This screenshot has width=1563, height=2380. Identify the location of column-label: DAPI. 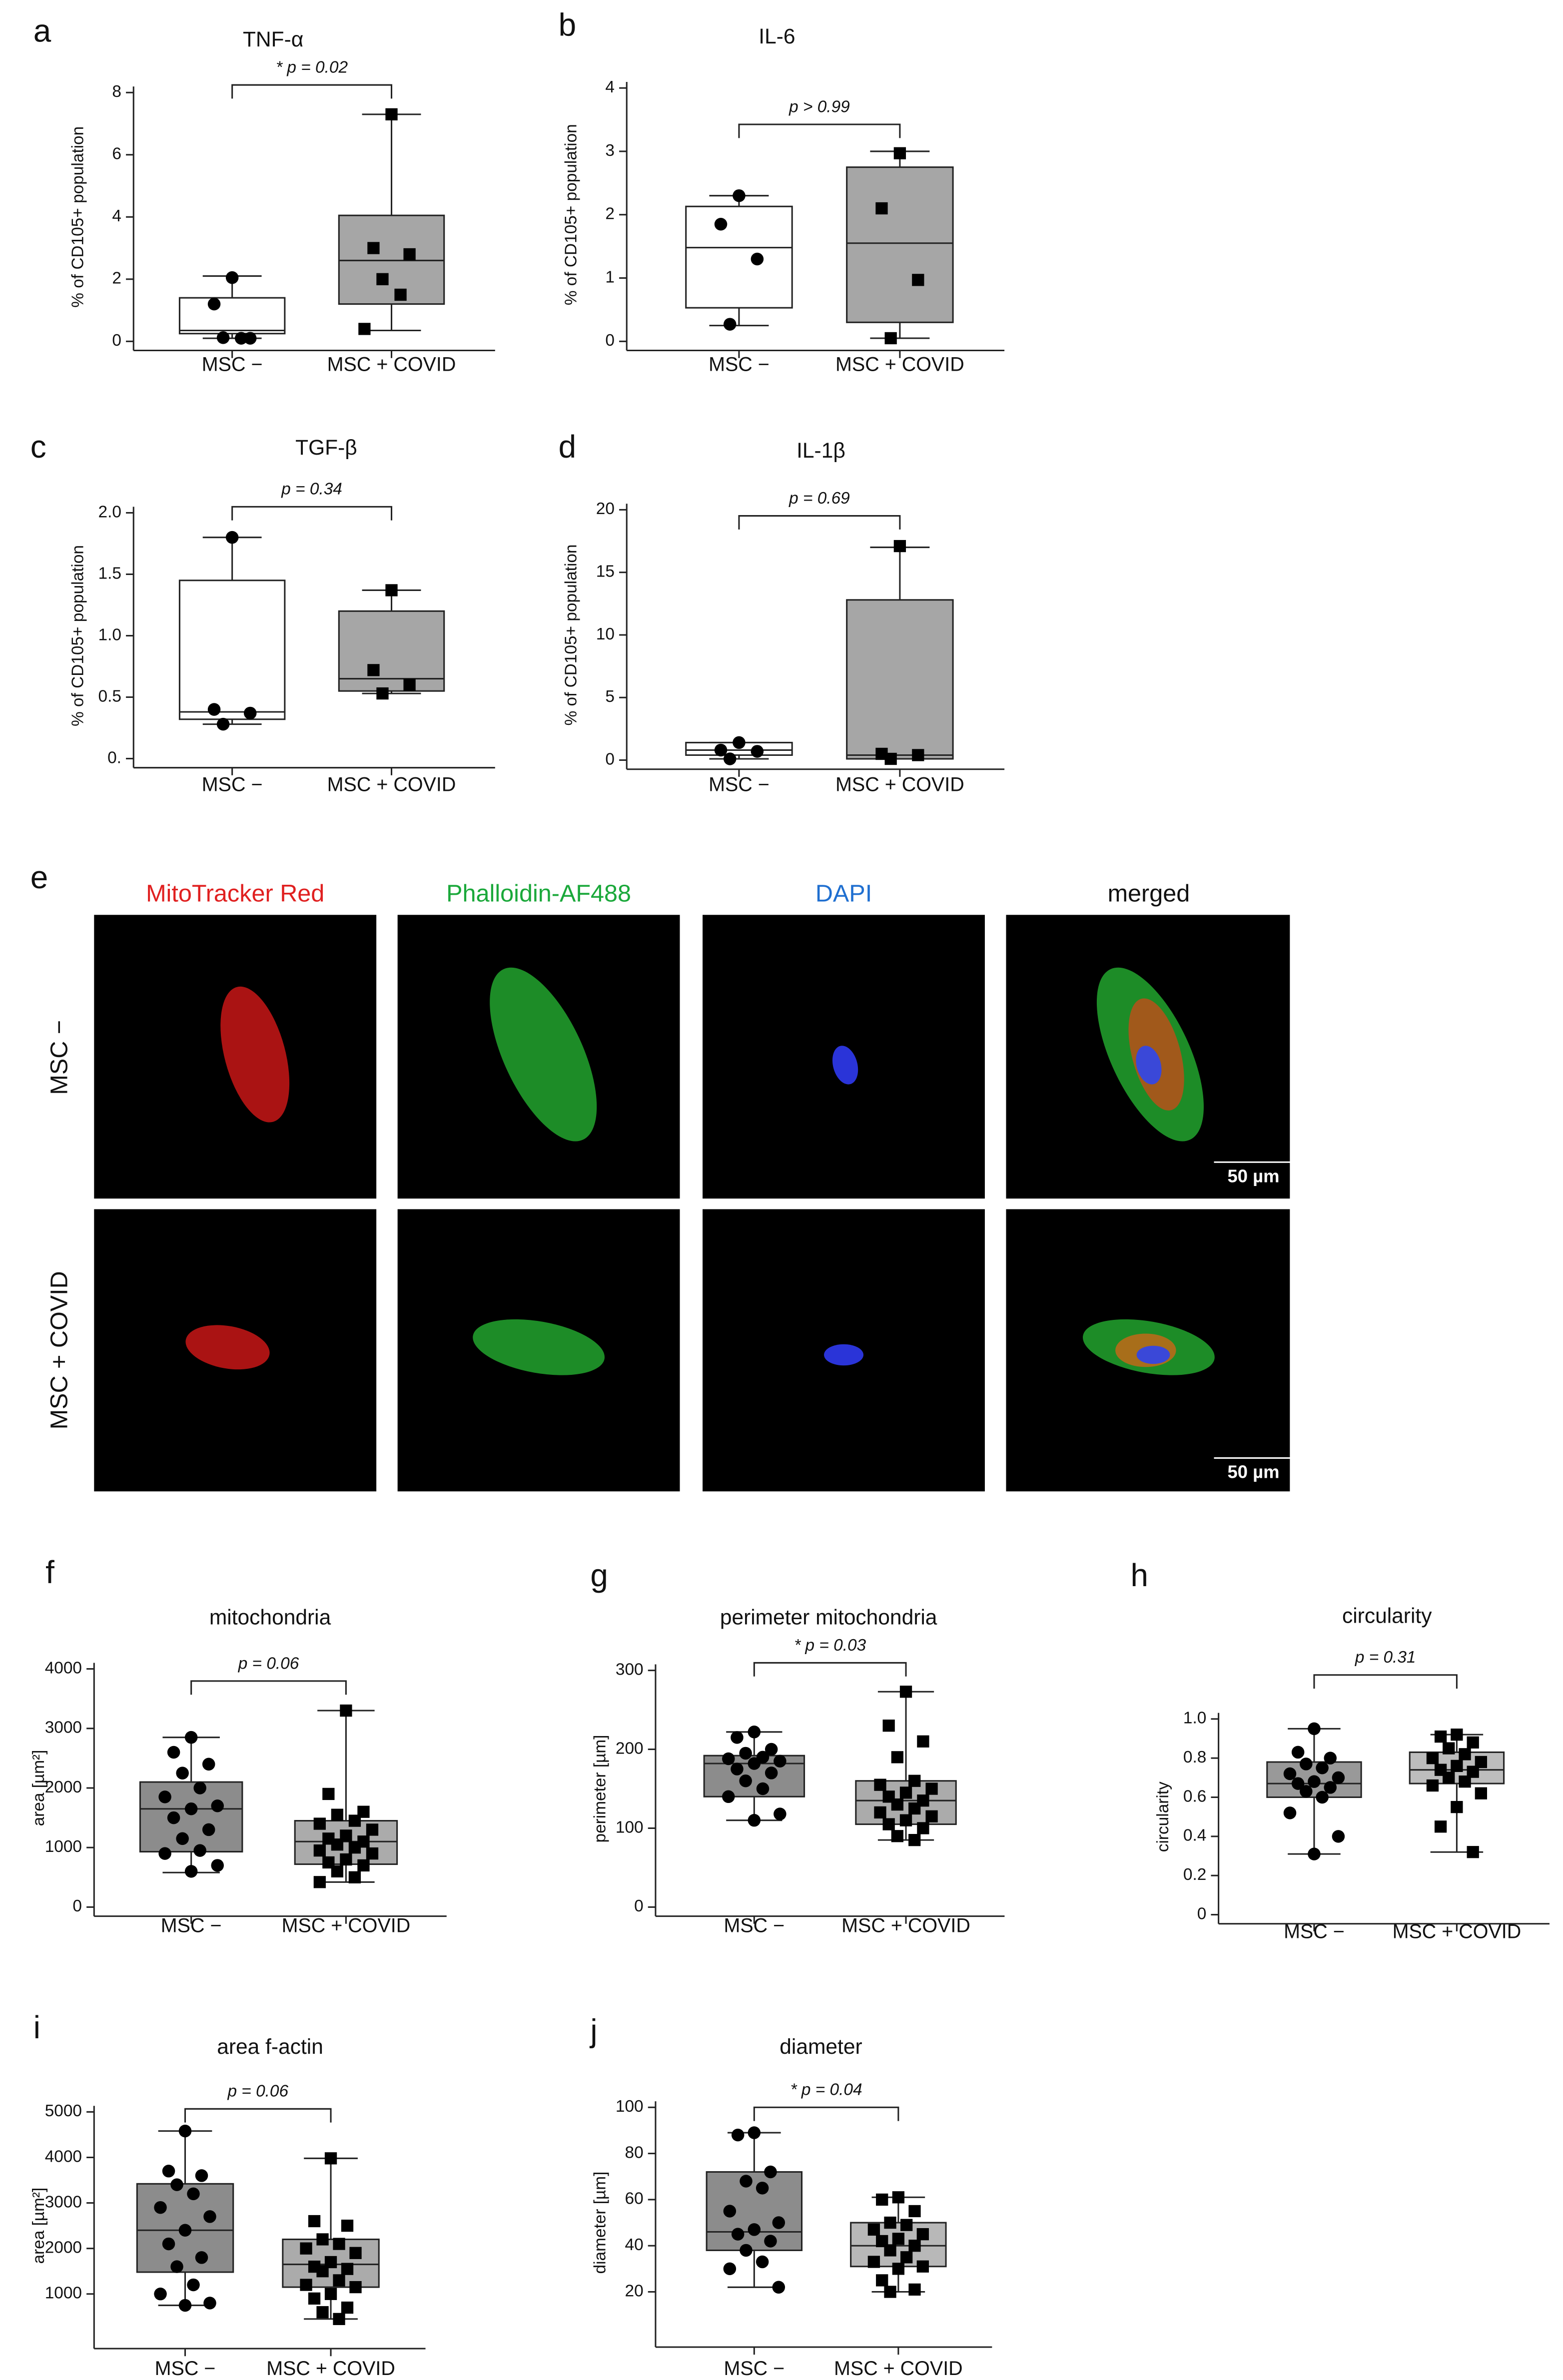
(844, 894).